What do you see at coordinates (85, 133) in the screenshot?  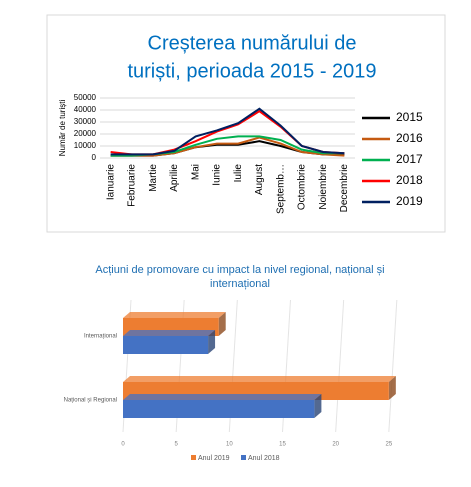 I see `y-tick-label: 20000` at bounding box center [85, 133].